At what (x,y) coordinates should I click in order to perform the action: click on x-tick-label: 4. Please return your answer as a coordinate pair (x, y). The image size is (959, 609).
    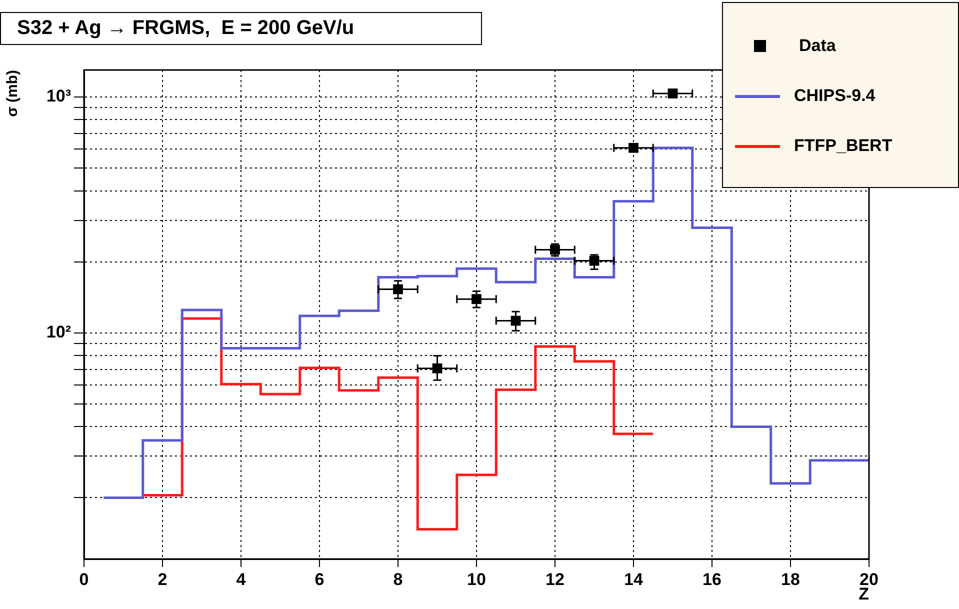
    Looking at the image, I should click on (241, 579).